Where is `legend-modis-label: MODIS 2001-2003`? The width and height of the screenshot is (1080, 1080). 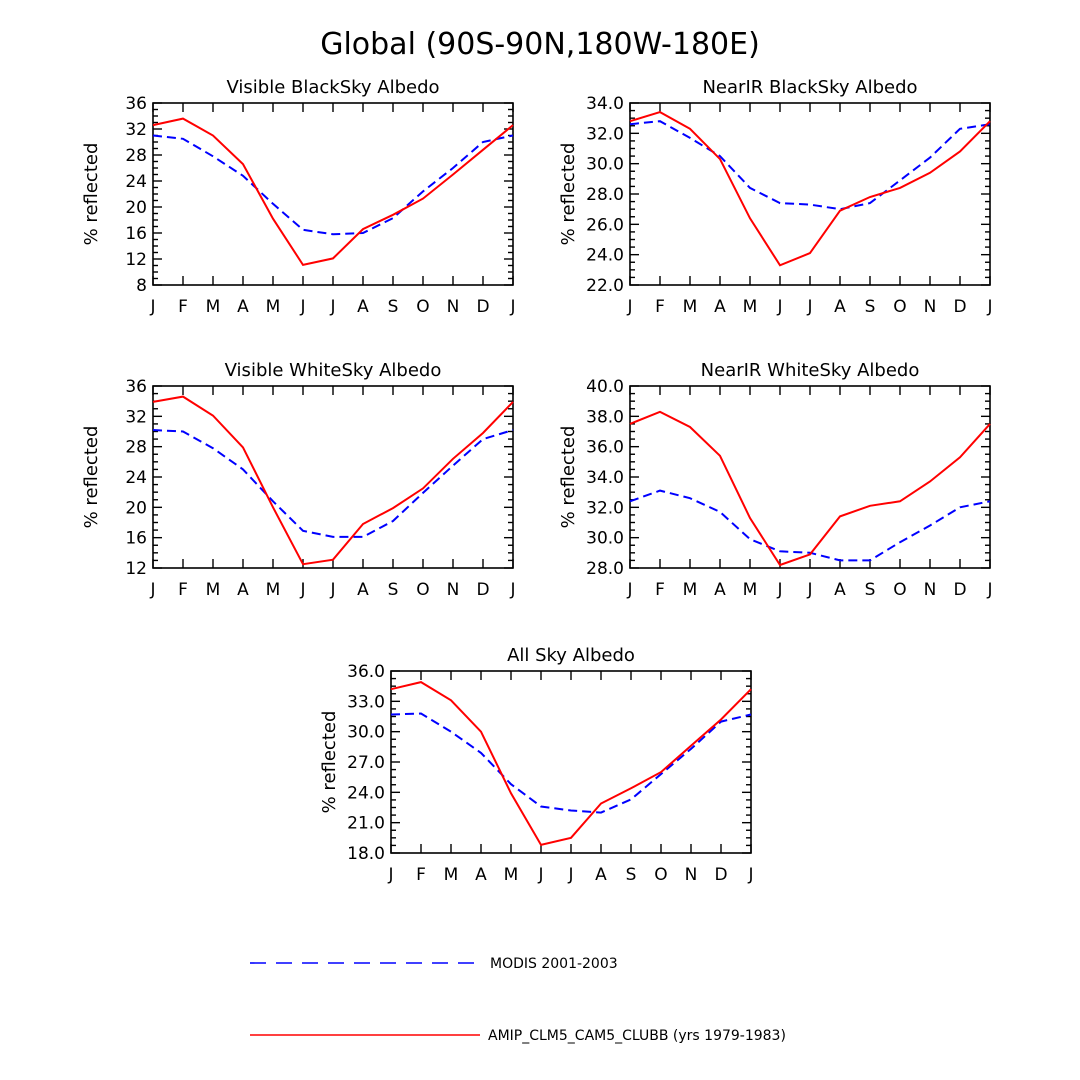 legend-modis-label: MODIS 2001-2003 is located at coordinates (554, 964).